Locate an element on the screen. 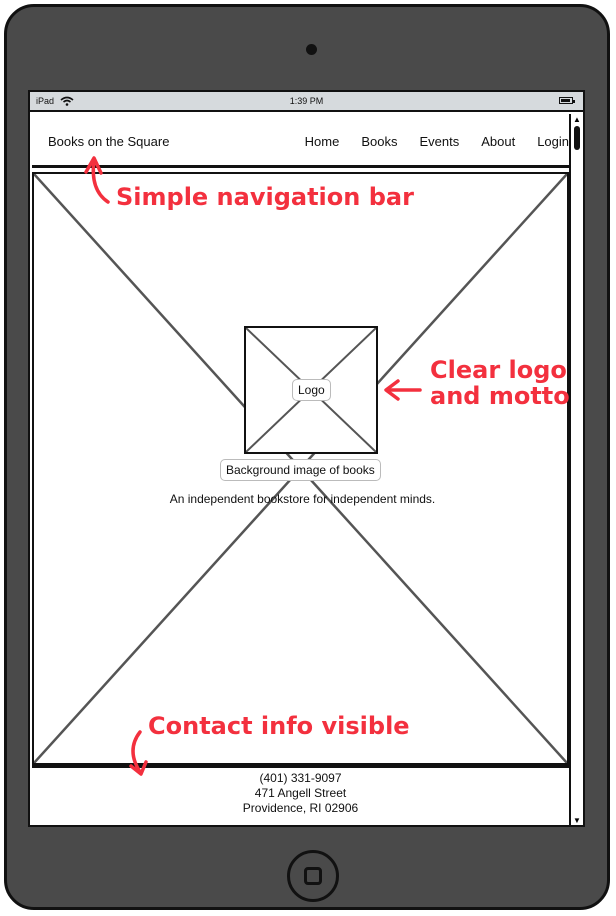 This screenshot has height=916, width=616. logo-label: Logo is located at coordinates (311, 390).